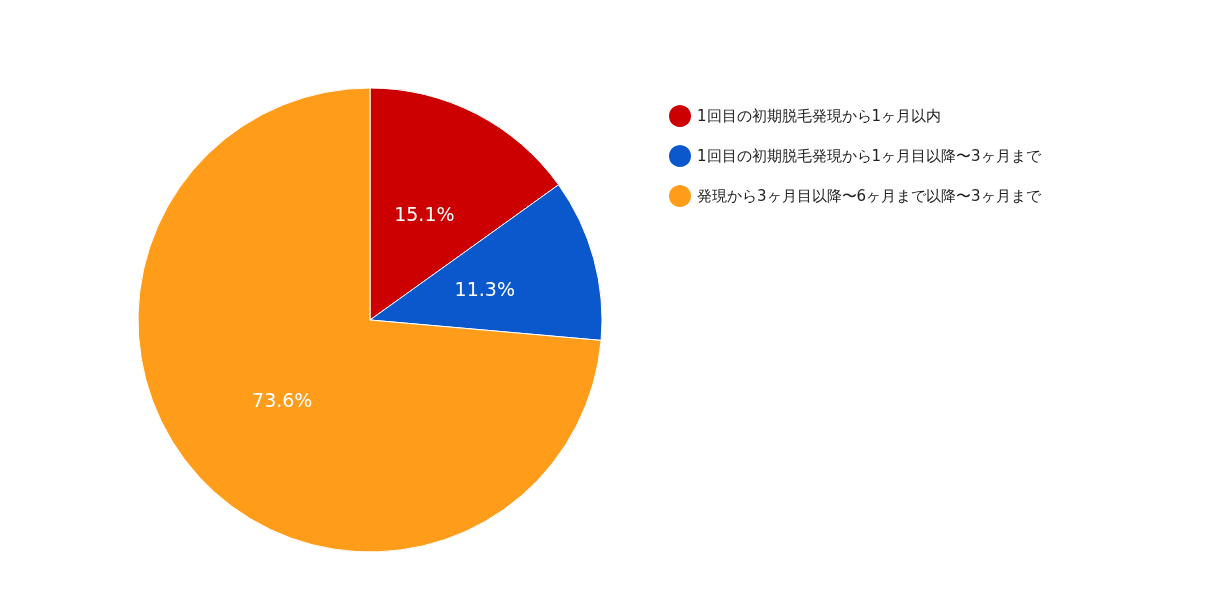  What do you see at coordinates (869, 196) in the screenshot?
I see `legend-label: 発現から3ヶ月目以降〜6ヶ月まで以降〜3ヶ月まで` at bounding box center [869, 196].